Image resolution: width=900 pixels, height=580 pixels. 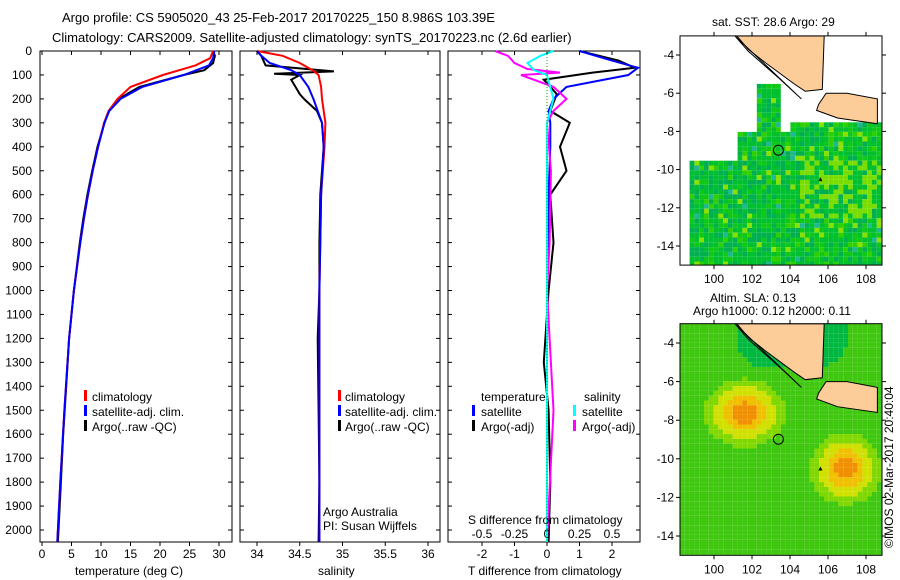 I want to click on coast-contour, so click(x=768, y=355).